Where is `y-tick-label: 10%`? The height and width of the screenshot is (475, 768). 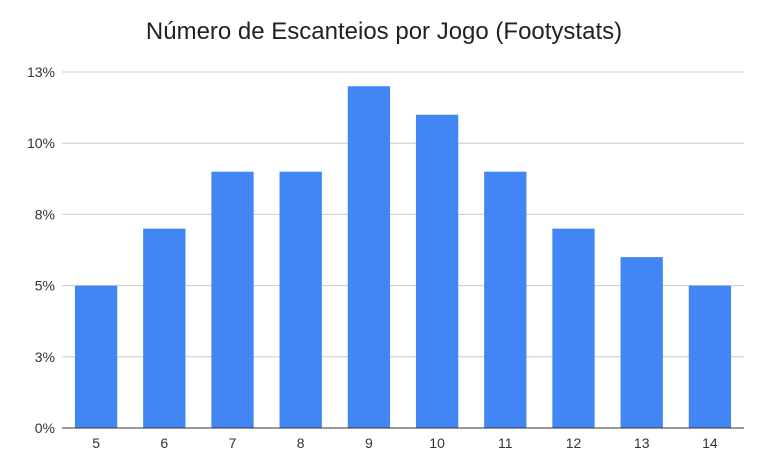
y-tick-label: 10% is located at coordinates (41, 143).